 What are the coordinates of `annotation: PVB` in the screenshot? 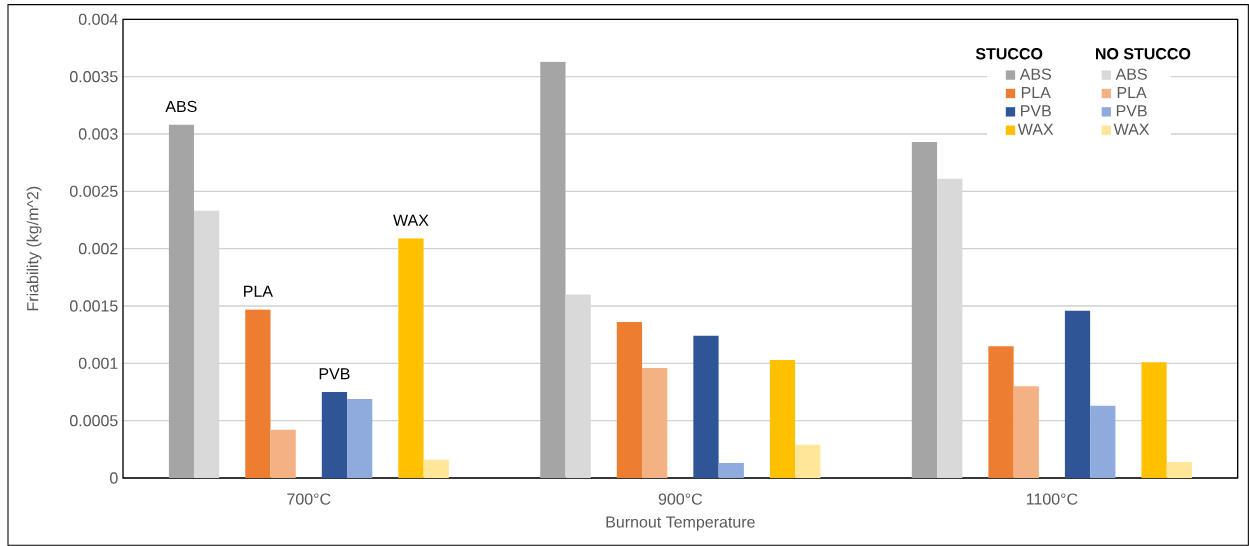 It's located at (334, 374).